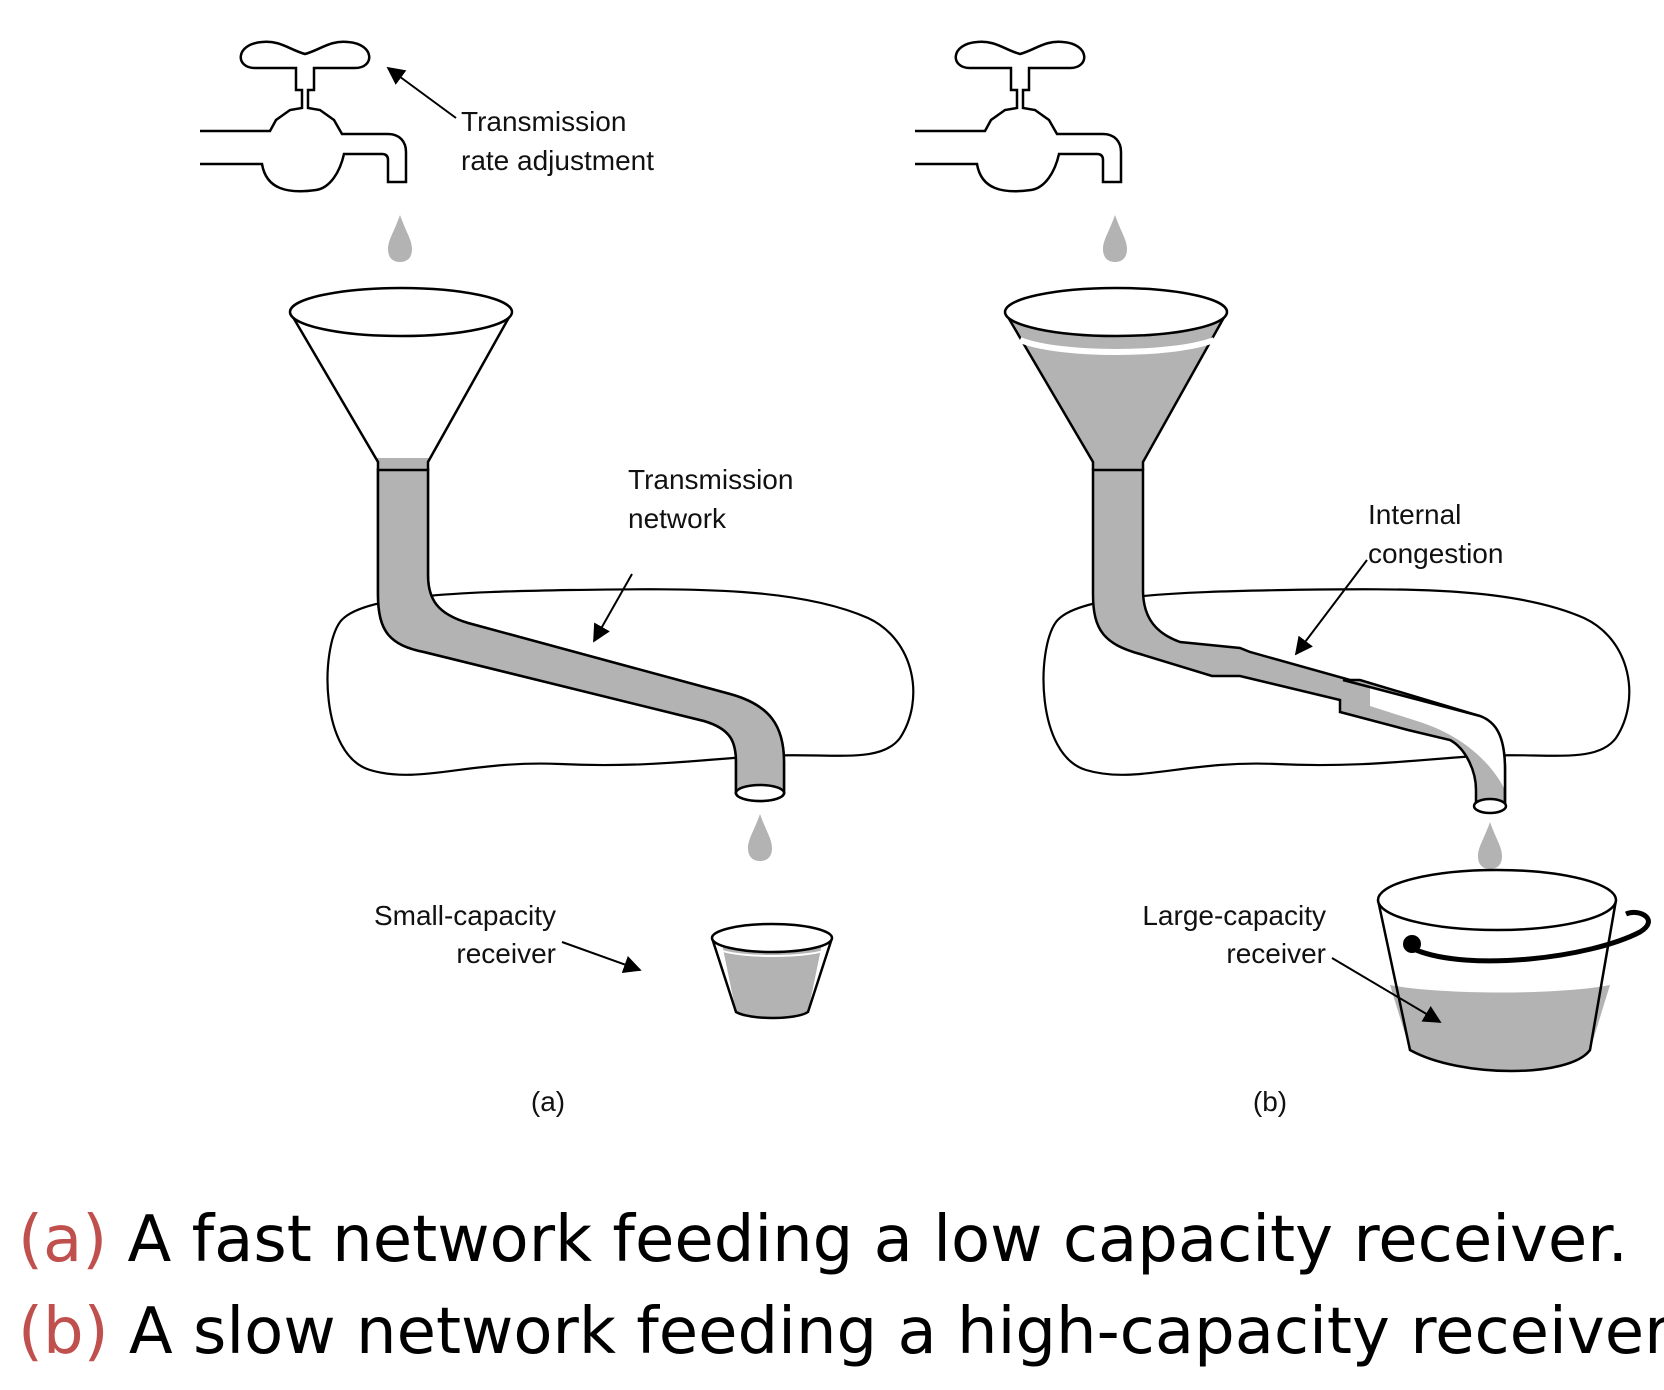 This screenshot has width=1664, height=1390. What do you see at coordinates (557, 160) in the screenshot?
I see `label-rate-adjustment-line2: rate adjustment` at bounding box center [557, 160].